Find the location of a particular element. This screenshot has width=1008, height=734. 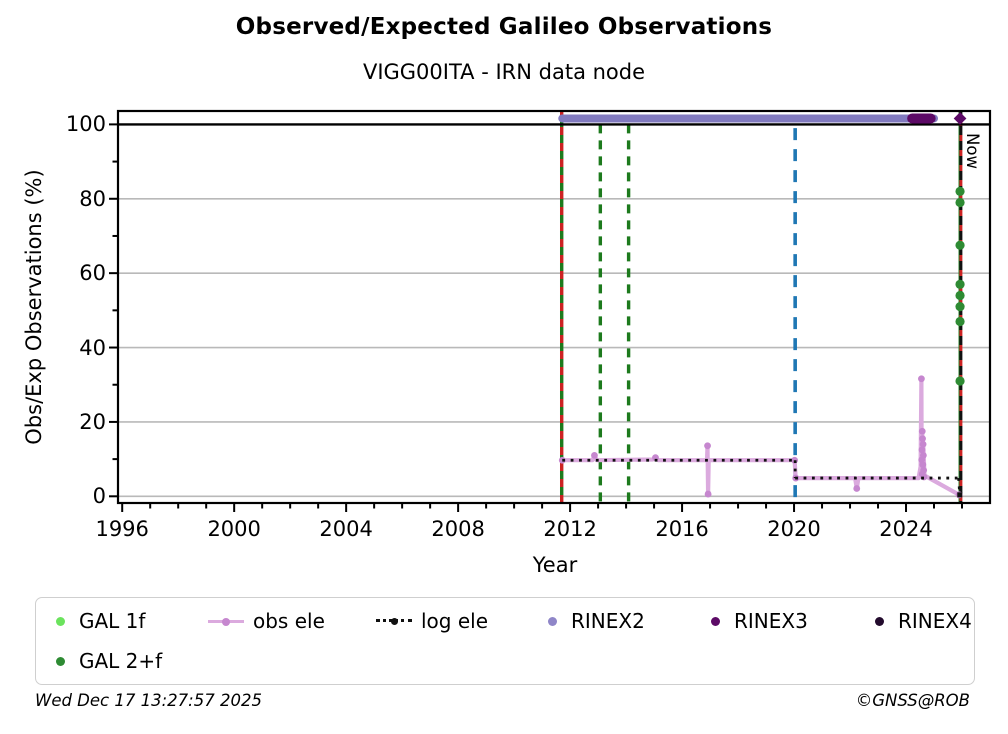

legend-item-log-ele: log ele is located at coordinates (432, 621).